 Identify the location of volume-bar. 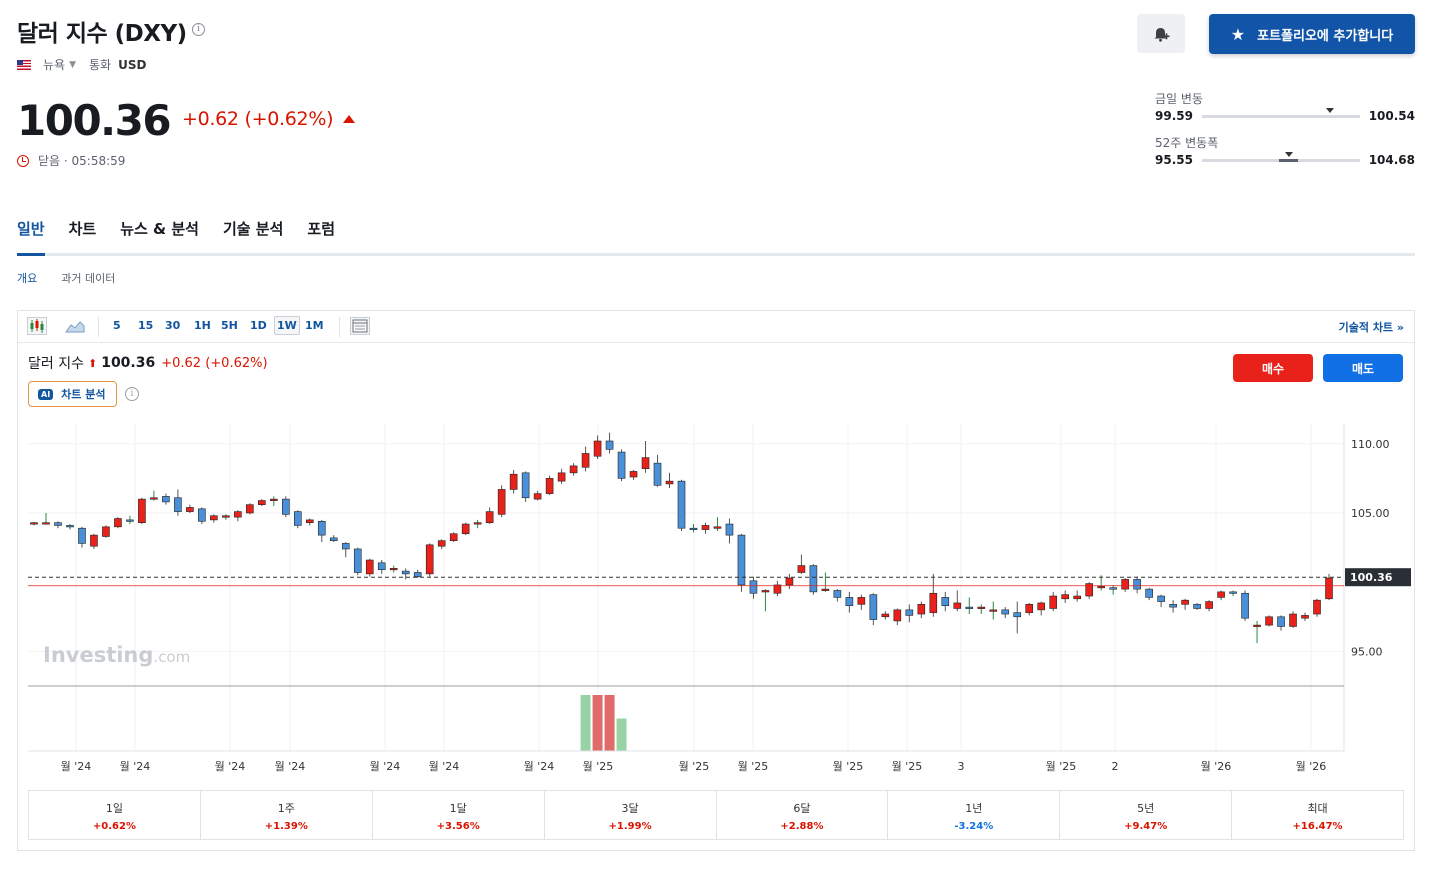
(597, 723).